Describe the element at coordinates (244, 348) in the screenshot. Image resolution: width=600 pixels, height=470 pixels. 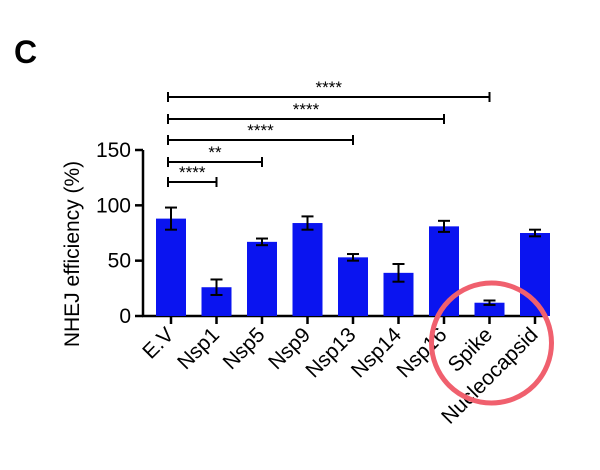
I see `x-tick-label: Nsp5` at that location.